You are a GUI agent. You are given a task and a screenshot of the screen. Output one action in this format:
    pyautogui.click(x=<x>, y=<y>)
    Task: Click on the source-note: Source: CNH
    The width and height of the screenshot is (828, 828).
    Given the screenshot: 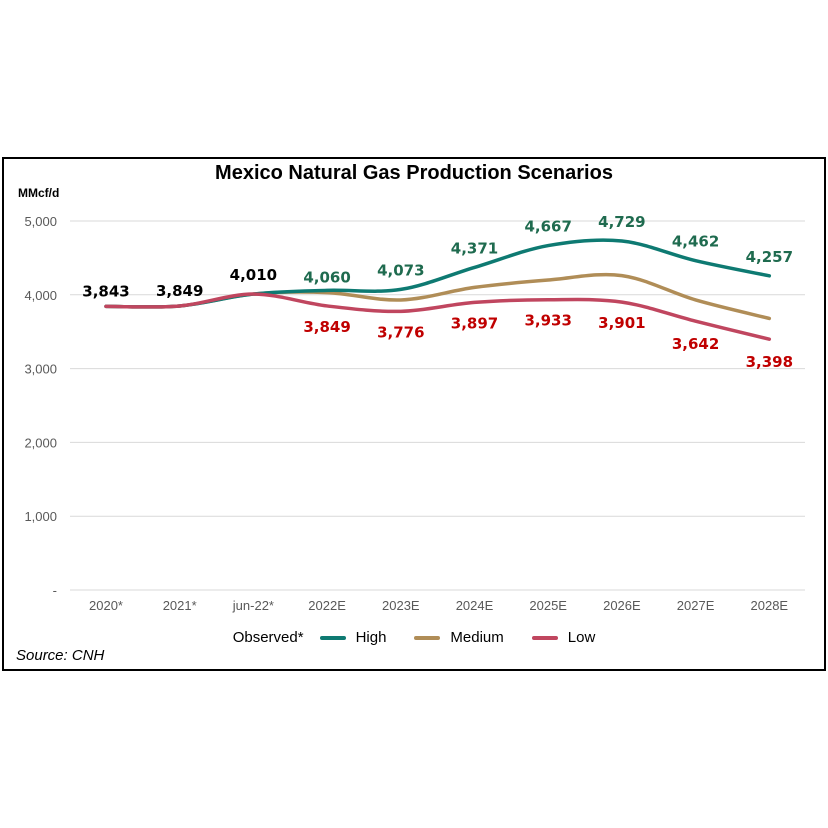 What is the action you would take?
    pyautogui.click(x=60, y=655)
    